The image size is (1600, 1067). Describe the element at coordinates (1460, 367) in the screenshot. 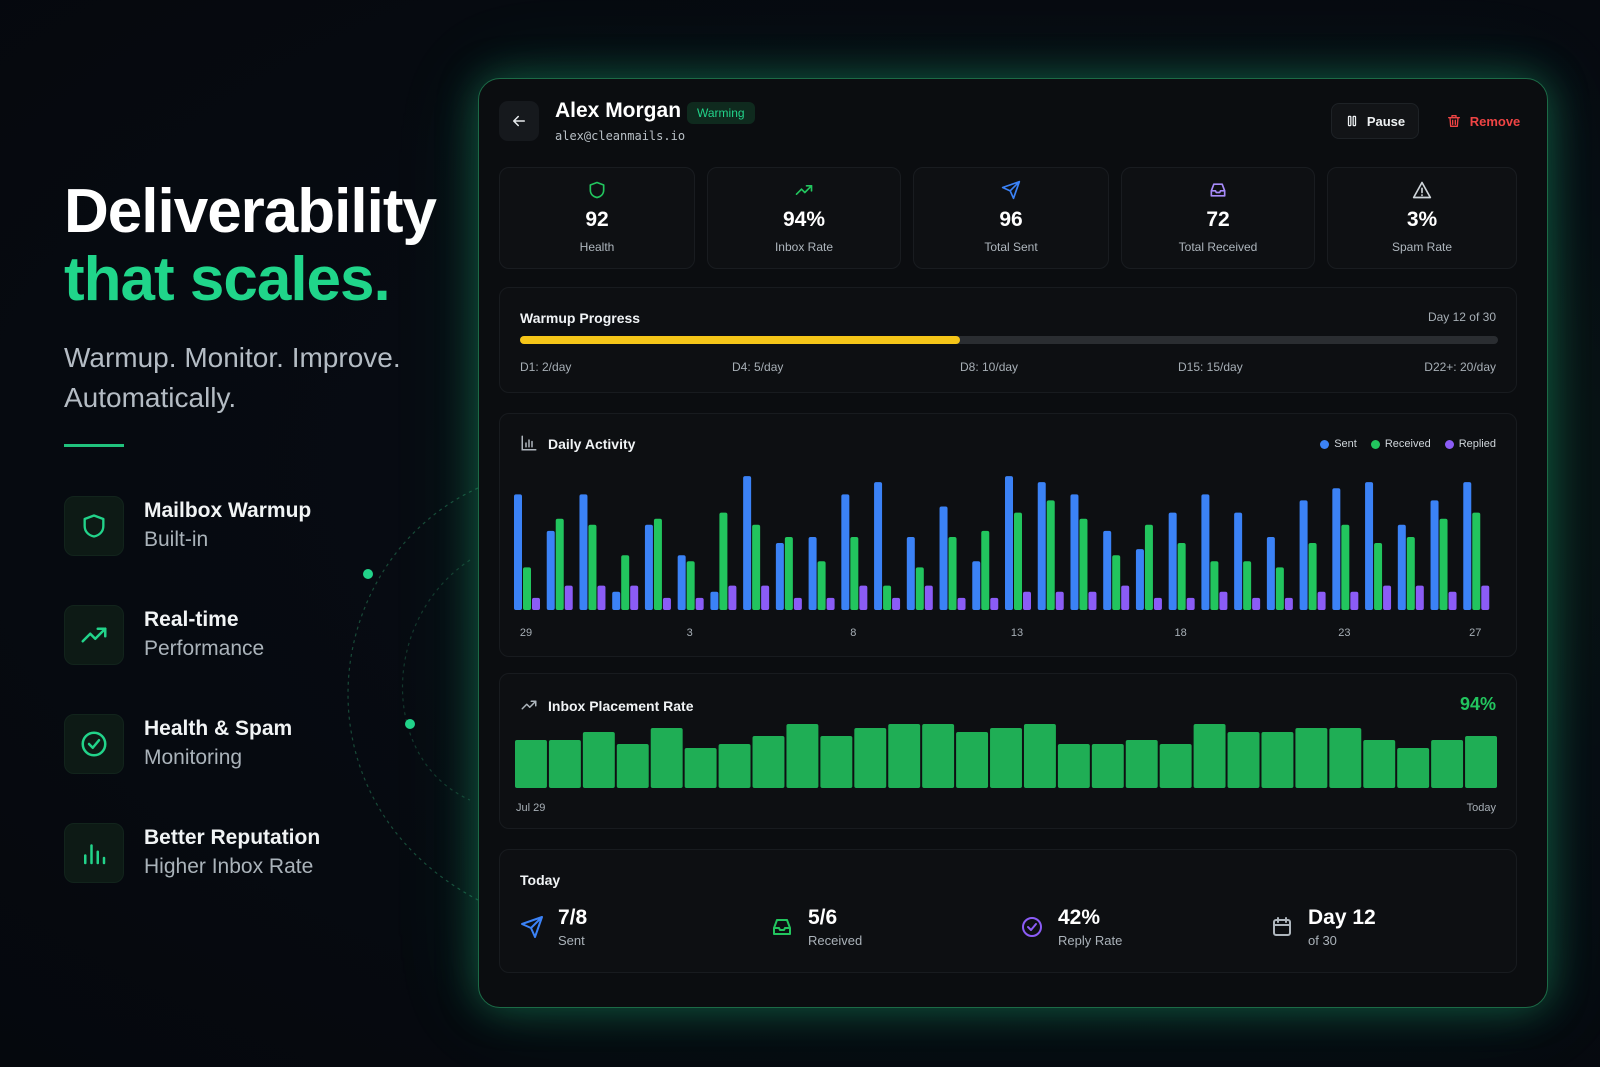

I see `warmup-stage: D22+: 20/day` at that location.